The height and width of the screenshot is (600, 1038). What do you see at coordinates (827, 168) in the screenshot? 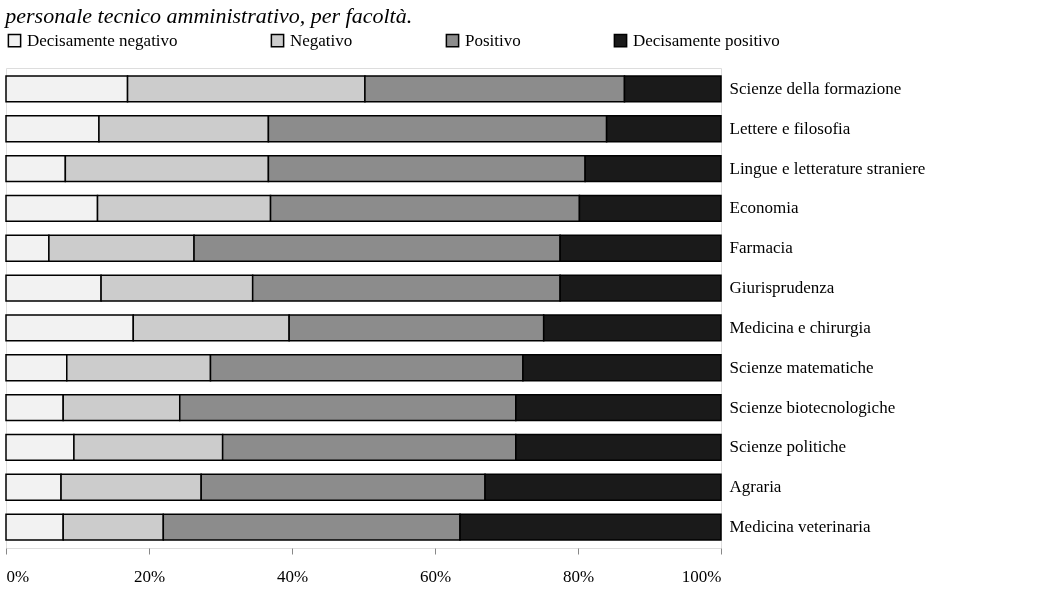
I see `y-tick-label: Lingue e letterature straniere` at bounding box center [827, 168].